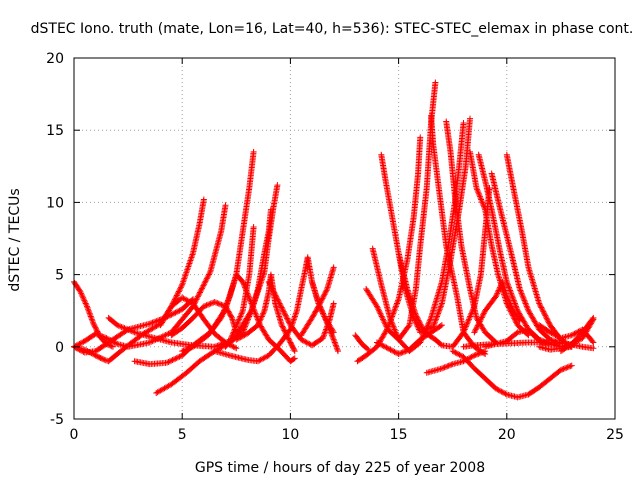 This screenshot has height=480, width=640. I want to click on y-tick-label: -5, so click(57, 420).